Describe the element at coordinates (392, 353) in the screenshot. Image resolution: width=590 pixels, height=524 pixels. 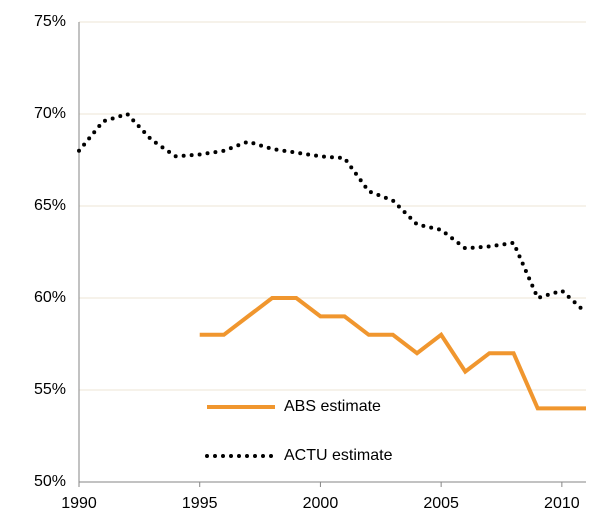
I see `series-line` at that location.